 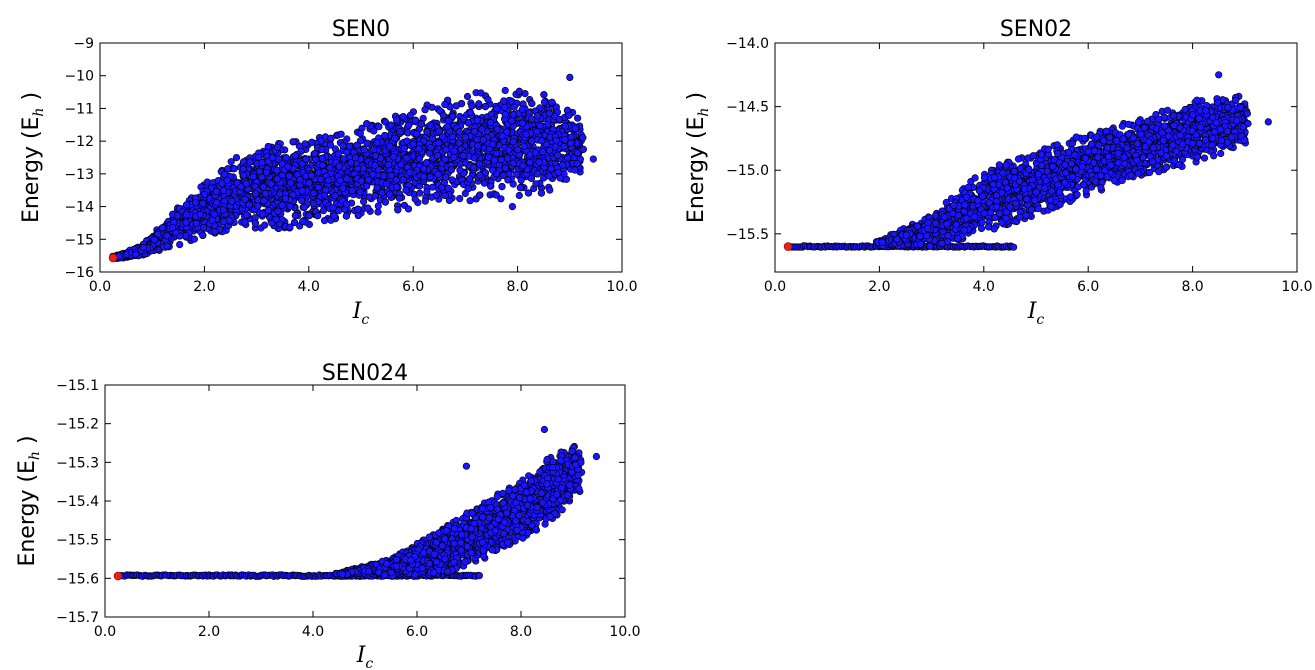 I want to click on y-tick-label: −14, so click(x=79, y=208).